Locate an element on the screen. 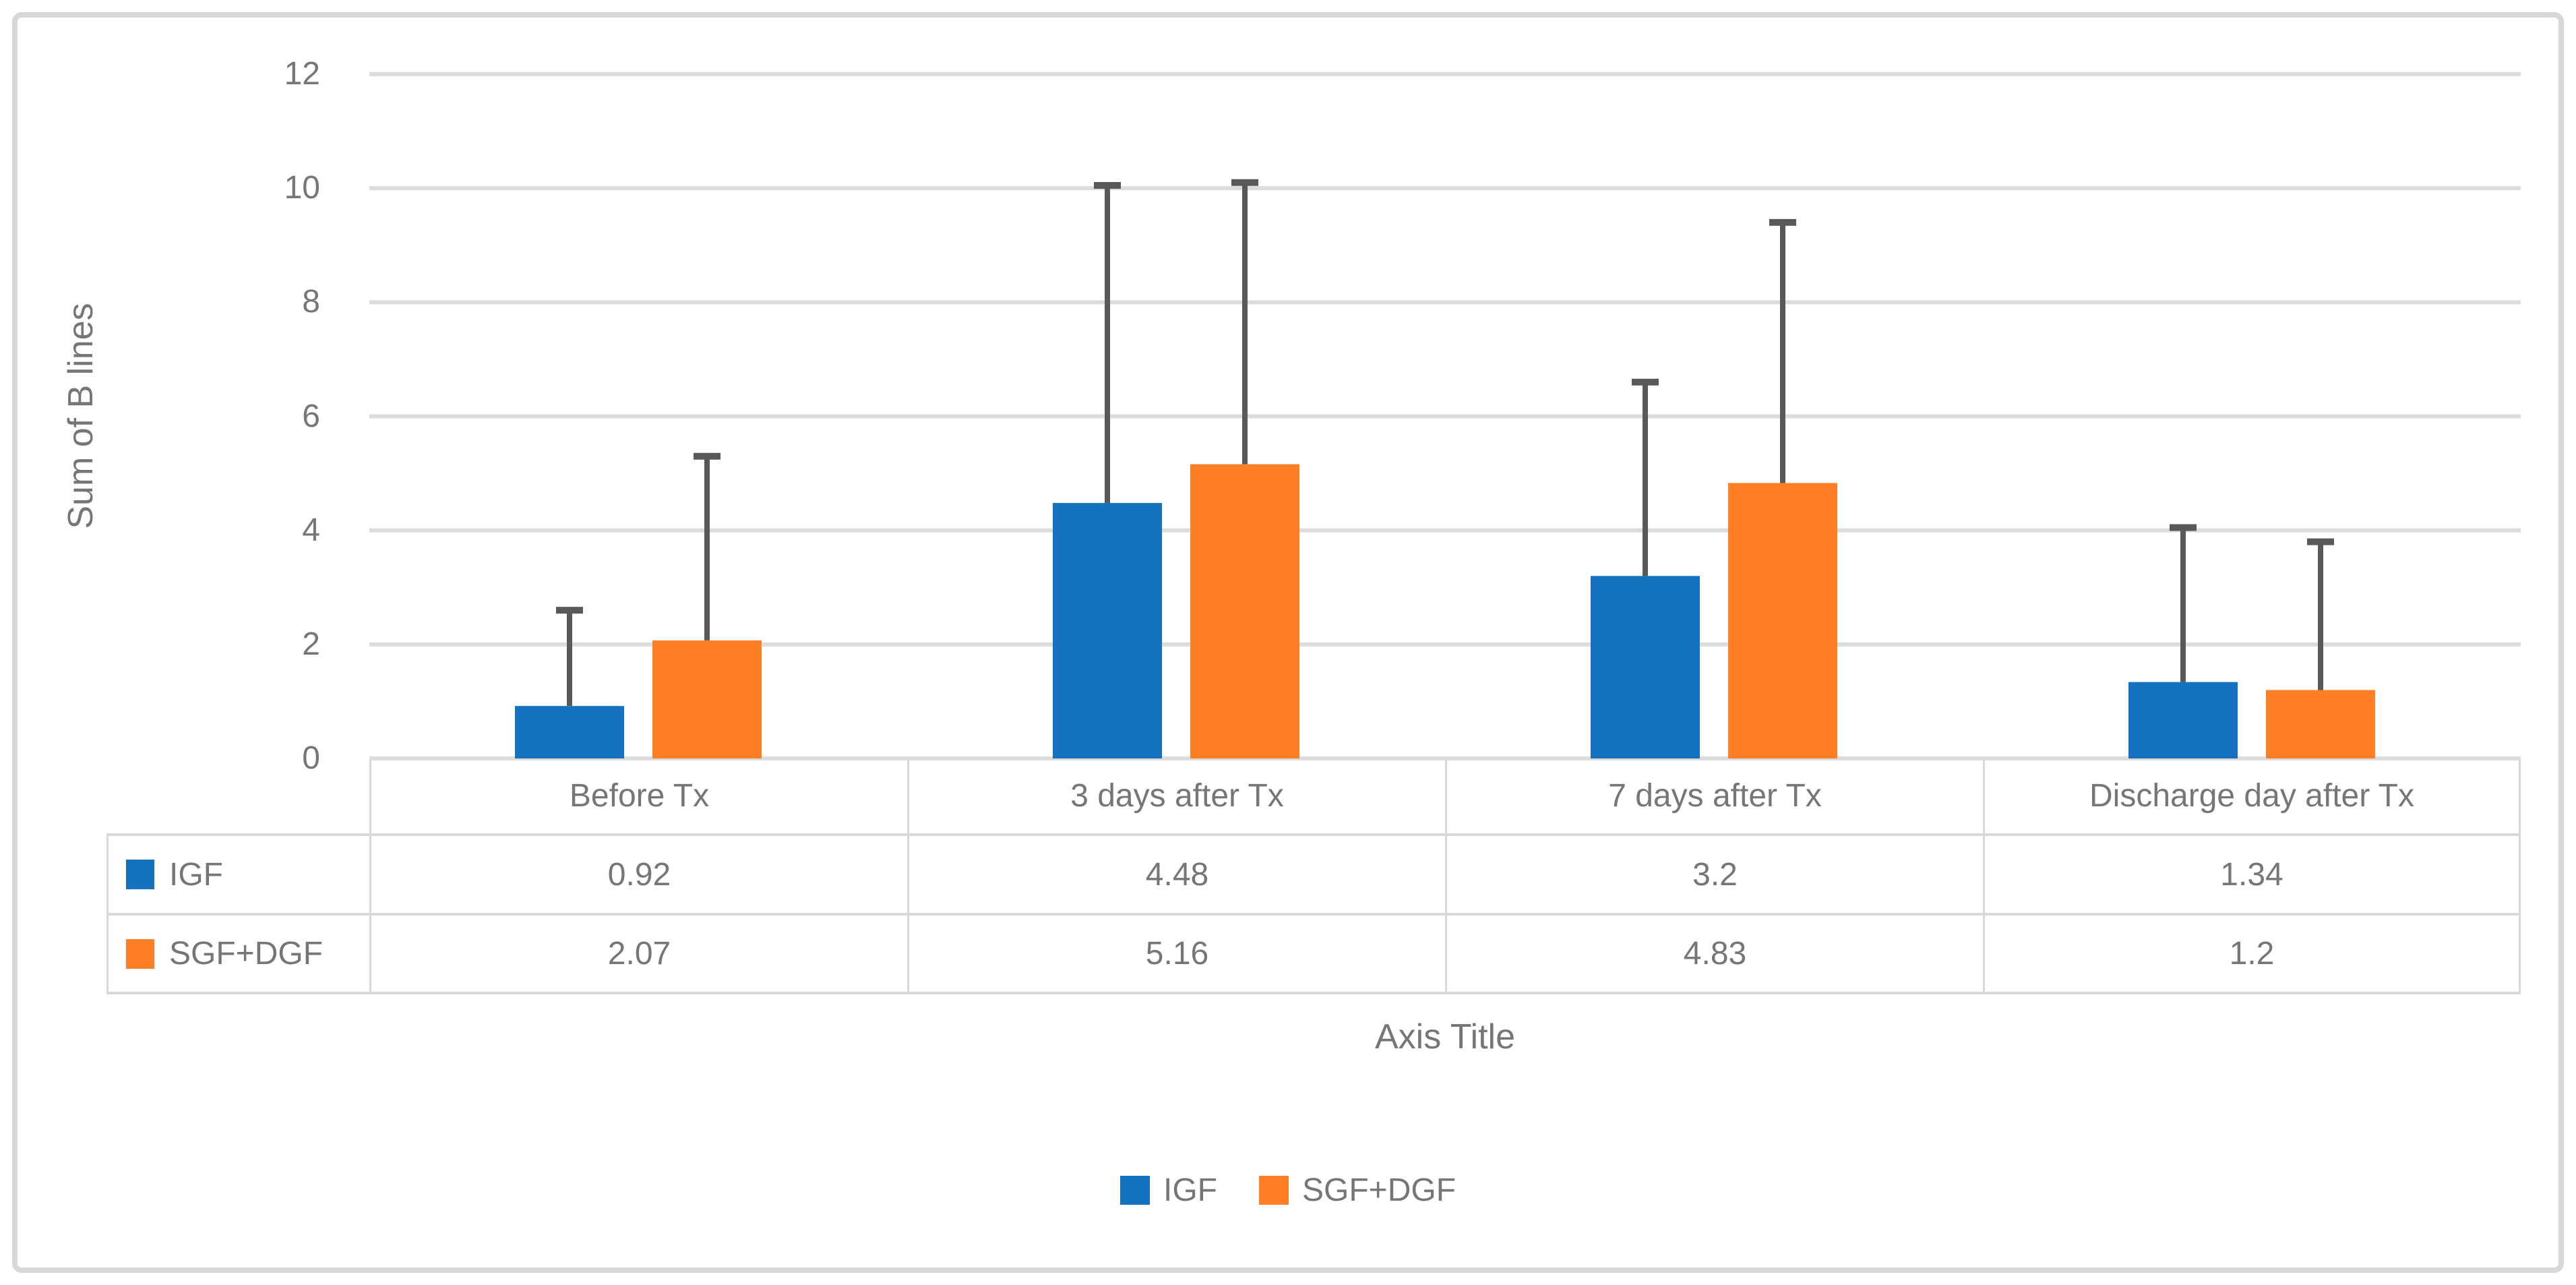 This screenshot has height=1285, width=2576. bar-IGF-Discharge day after Tx is located at coordinates (2183, 720).